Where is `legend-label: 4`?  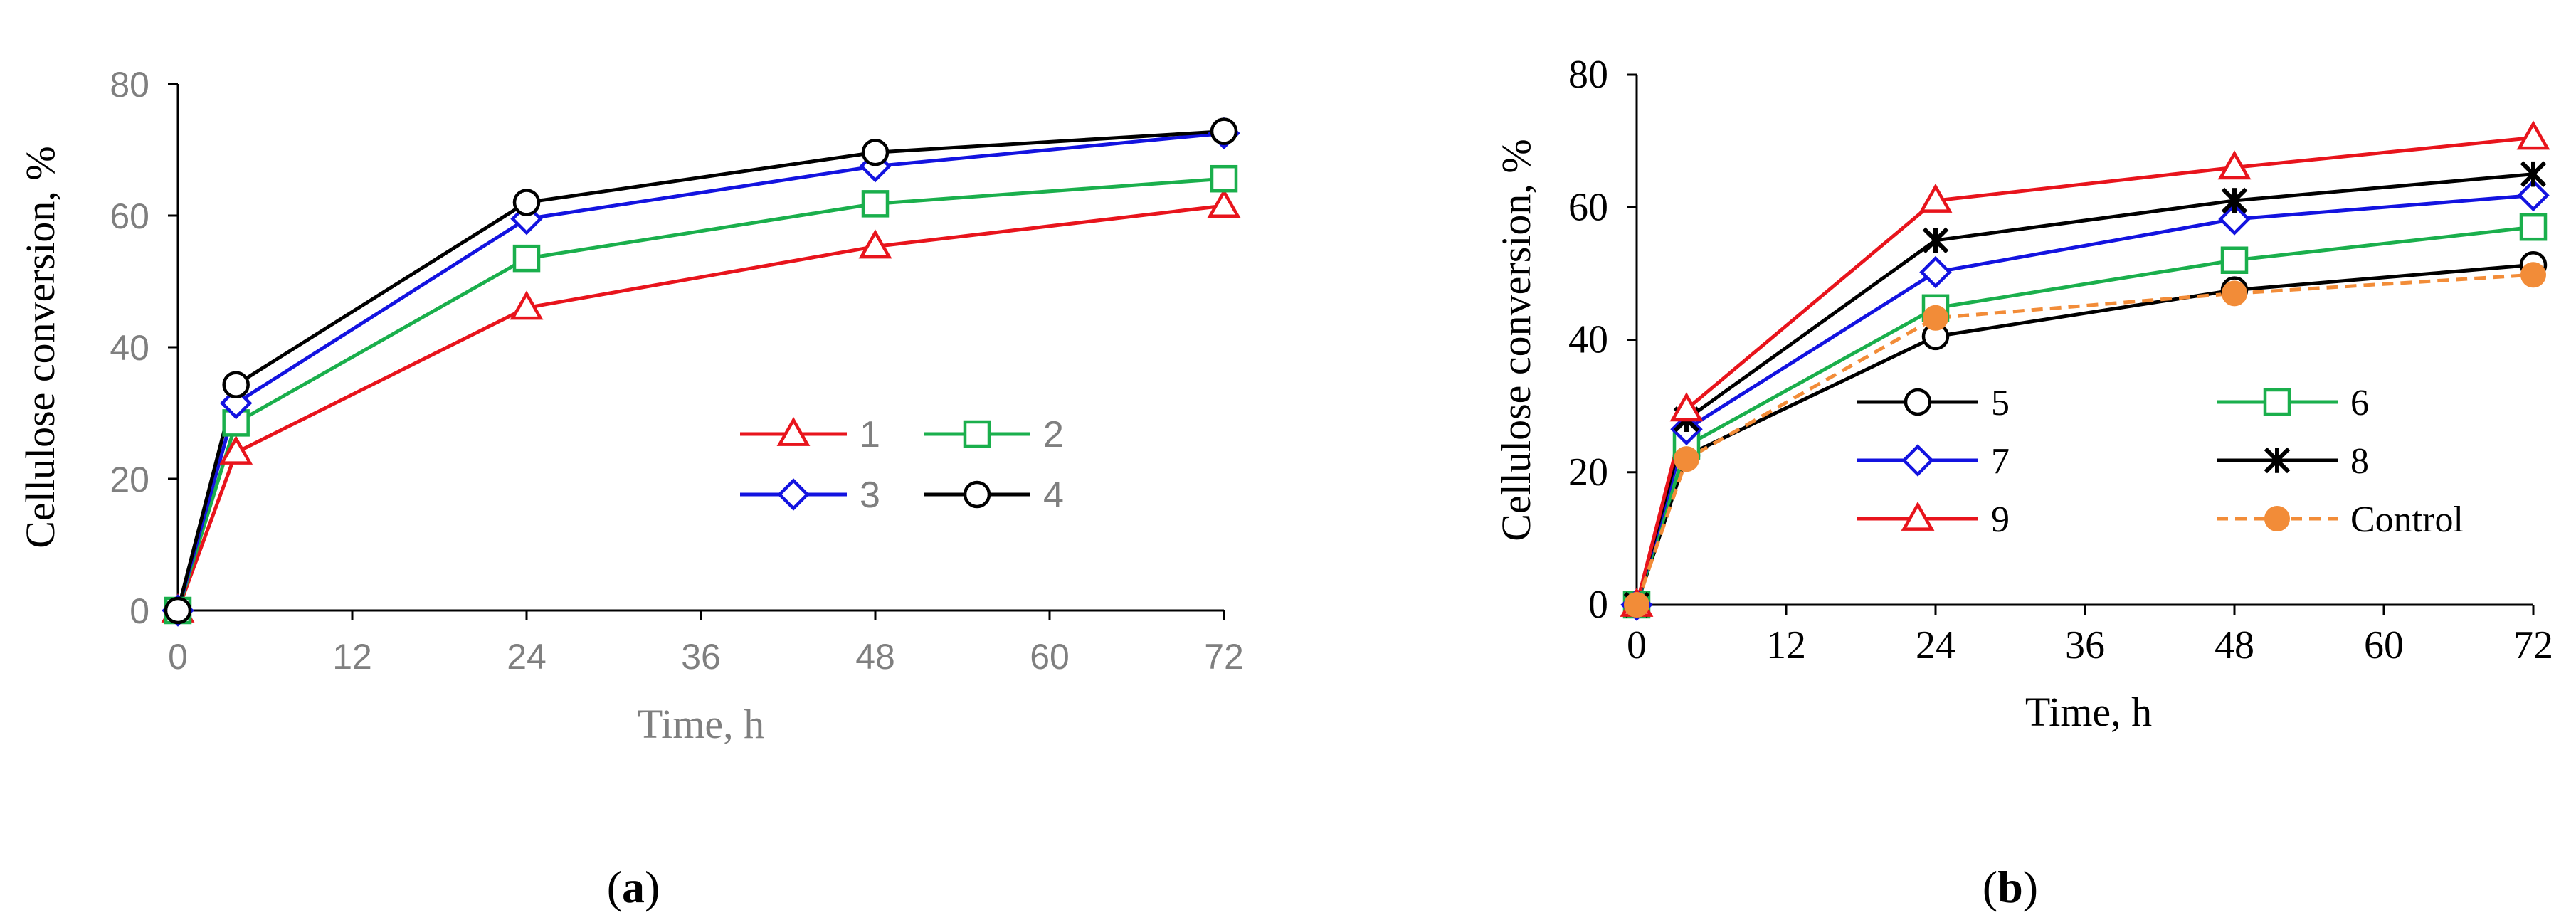 legend-label: 4 is located at coordinates (1053, 495).